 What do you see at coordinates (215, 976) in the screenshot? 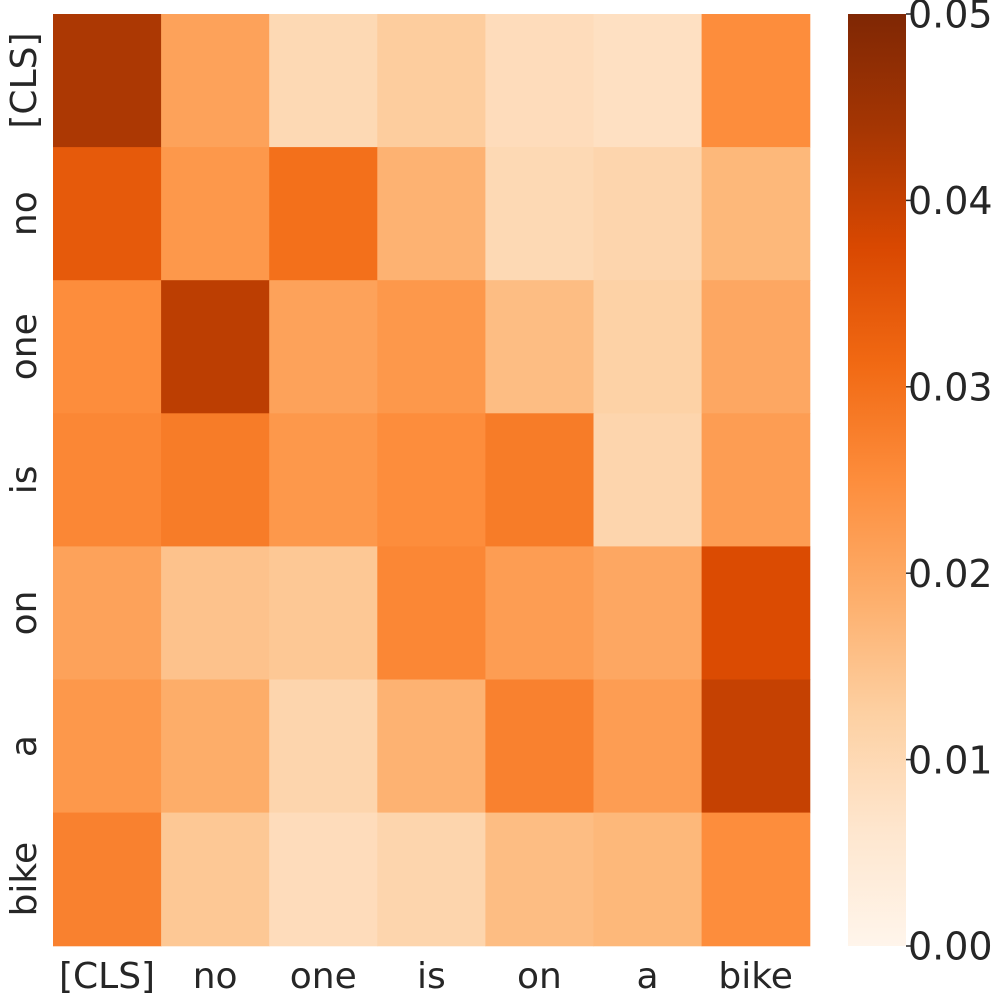
I see `x-tick-label: no` at bounding box center [215, 976].